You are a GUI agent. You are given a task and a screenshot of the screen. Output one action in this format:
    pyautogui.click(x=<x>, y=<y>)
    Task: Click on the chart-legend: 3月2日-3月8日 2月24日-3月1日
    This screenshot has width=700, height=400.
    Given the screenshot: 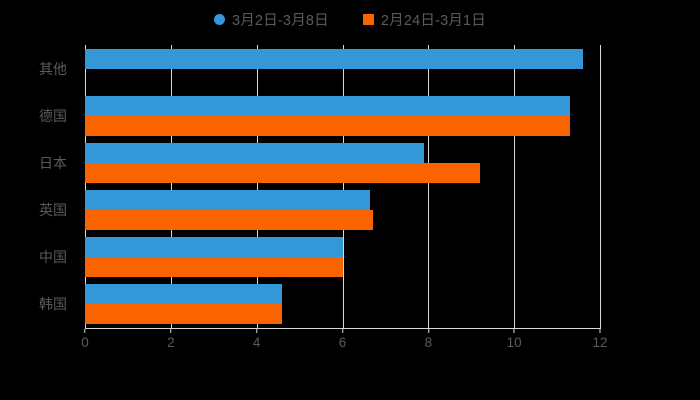 What is the action you would take?
    pyautogui.click(x=350, y=19)
    